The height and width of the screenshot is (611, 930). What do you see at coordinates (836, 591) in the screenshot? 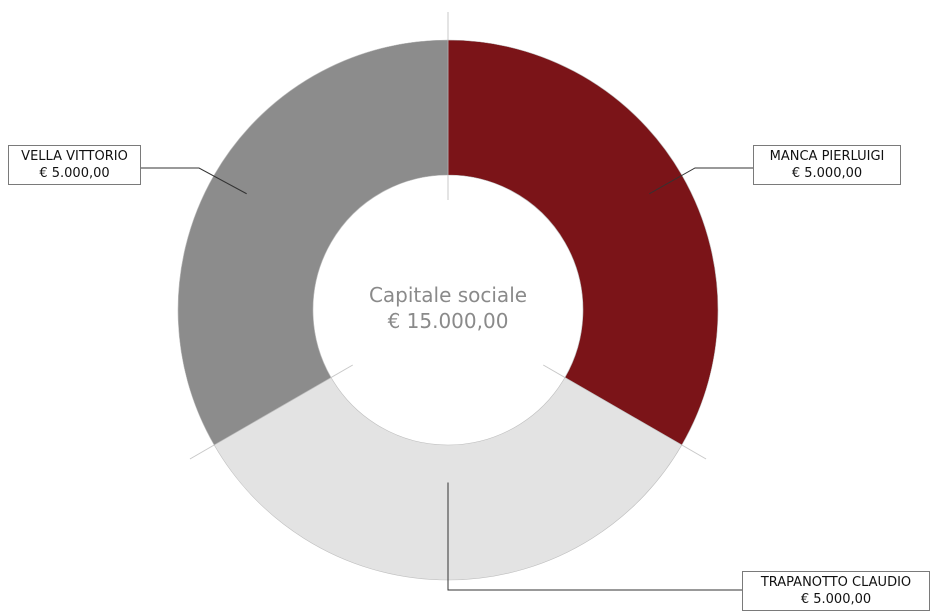
I see `callout-trapanotto-claudio: TRAPANOTTO CLAUDIO € 5.000,00` at bounding box center [836, 591].